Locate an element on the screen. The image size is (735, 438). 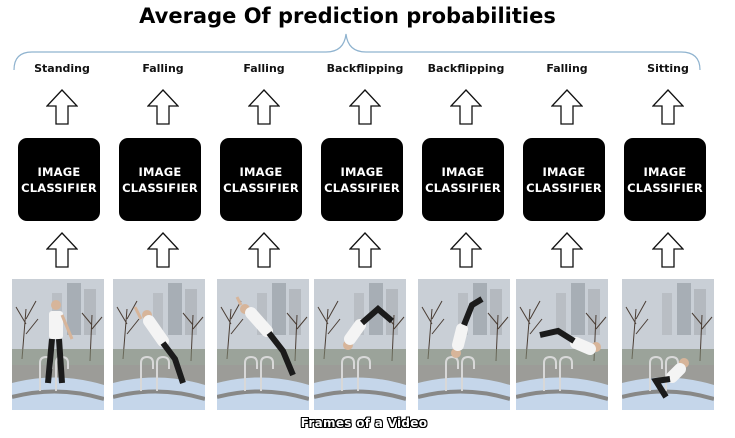
classifier-column: Standing IMAGE CLASSIFIER is located at coordinates (62, 219).